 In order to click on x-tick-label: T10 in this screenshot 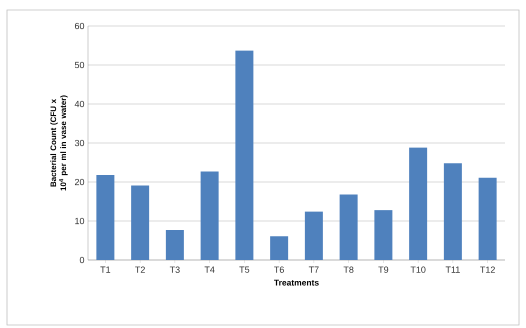, I will do `click(418, 269)`.